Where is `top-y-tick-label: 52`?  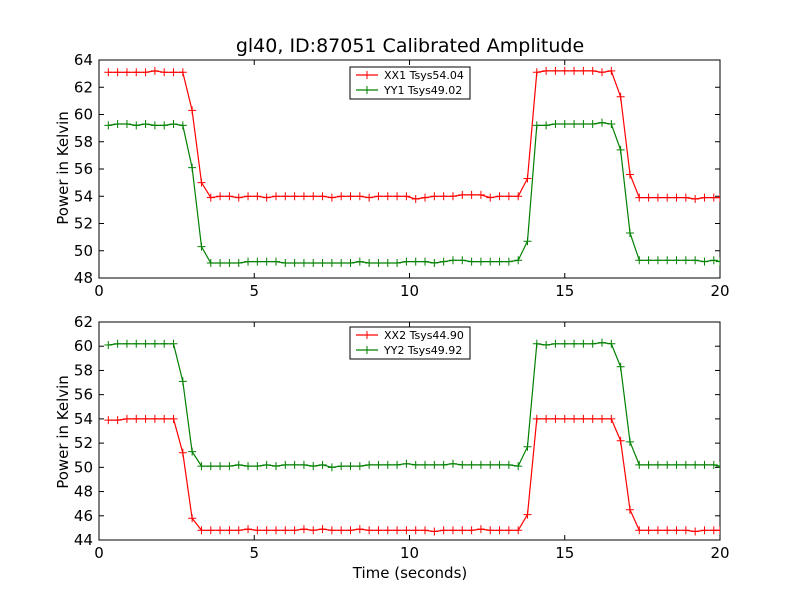 top-y-tick-label: 52 is located at coordinates (83, 224).